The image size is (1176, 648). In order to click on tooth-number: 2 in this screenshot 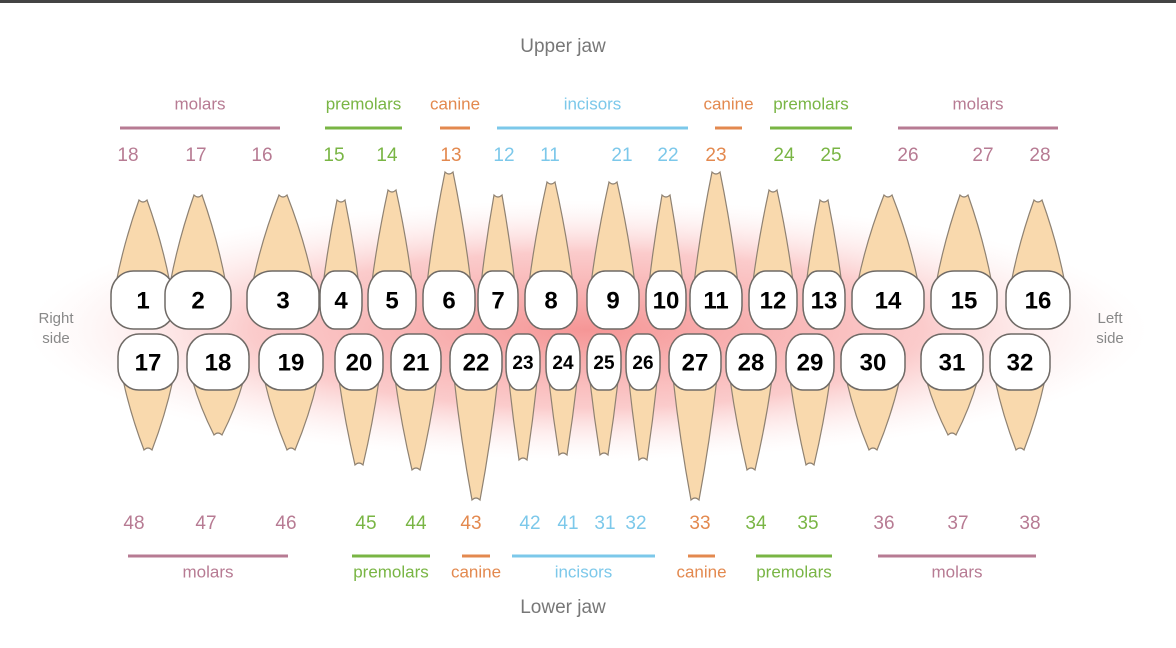, I will do `click(197, 300)`.